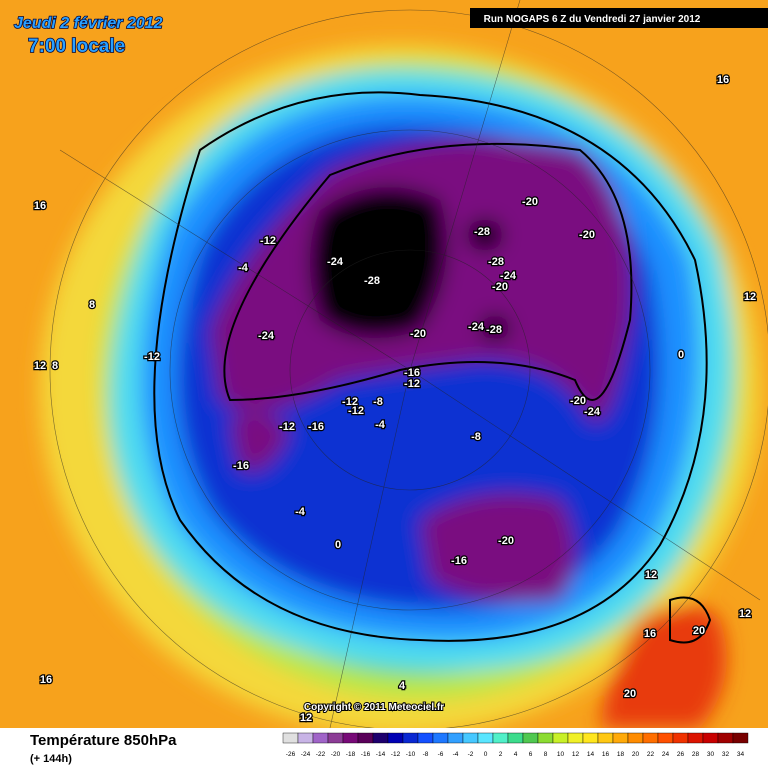 The width and height of the screenshot is (768, 773). Describe the element at coordinates (51, 759) in the screenshot. I see `forecast-lead: (+ 144h)` at that location.